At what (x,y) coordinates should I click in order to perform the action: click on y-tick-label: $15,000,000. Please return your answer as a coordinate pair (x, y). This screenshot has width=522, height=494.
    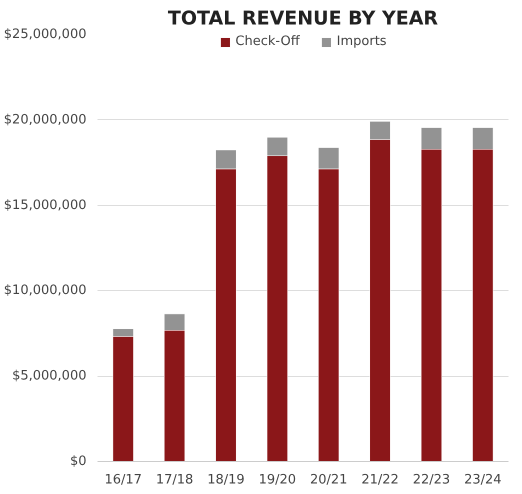
    Looking at the image, I should click on (45, 205).